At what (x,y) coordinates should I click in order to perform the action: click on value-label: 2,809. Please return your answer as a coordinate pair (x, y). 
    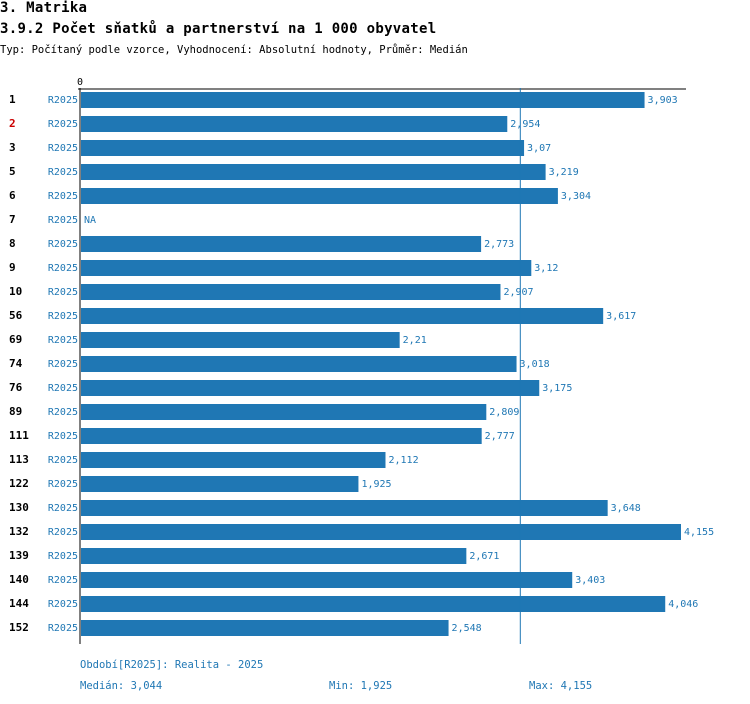
    Looking at the image, I should click on (504, 412).